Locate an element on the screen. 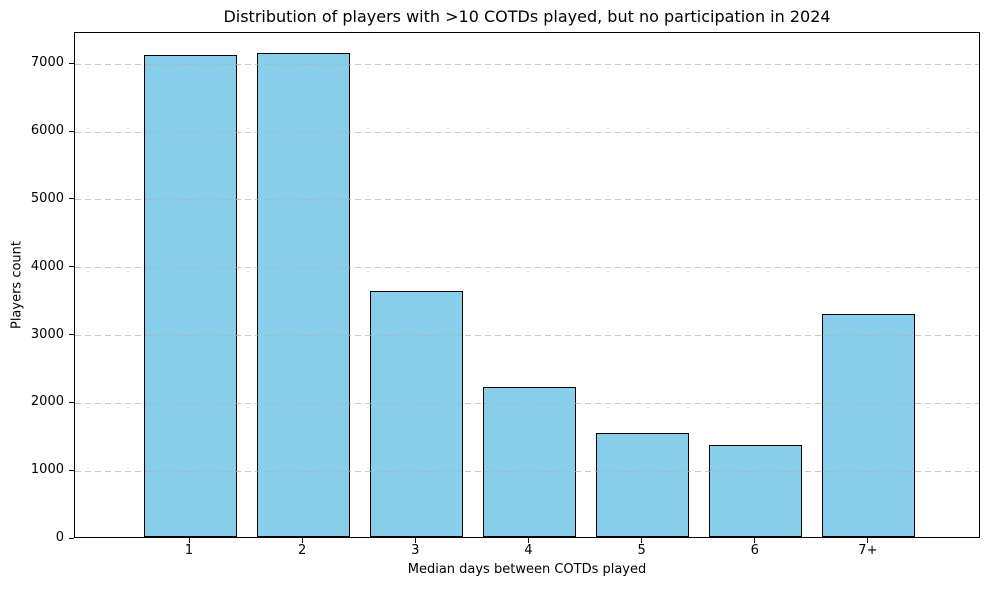 The width and height of the screenshot is (989, 590). y-axis-tick-label: 6000 is located at coordinates (47, 131).